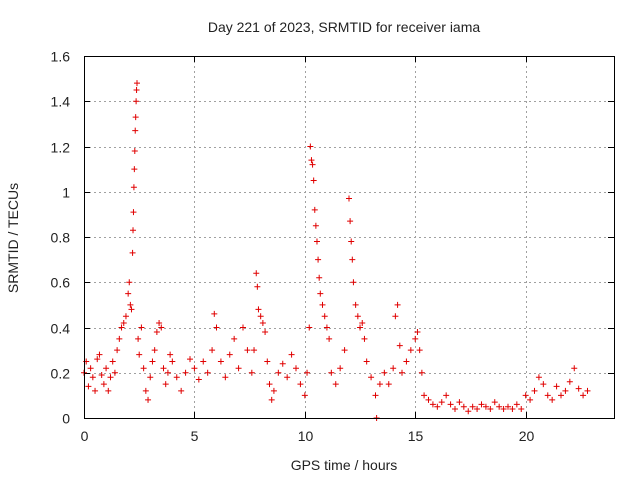 This screenshot has width=640, height=480. What do you see at coordinates (61, 329) in the screenshot?
I see `y-tick-label: 0.4` at bounding box center [61, 329].